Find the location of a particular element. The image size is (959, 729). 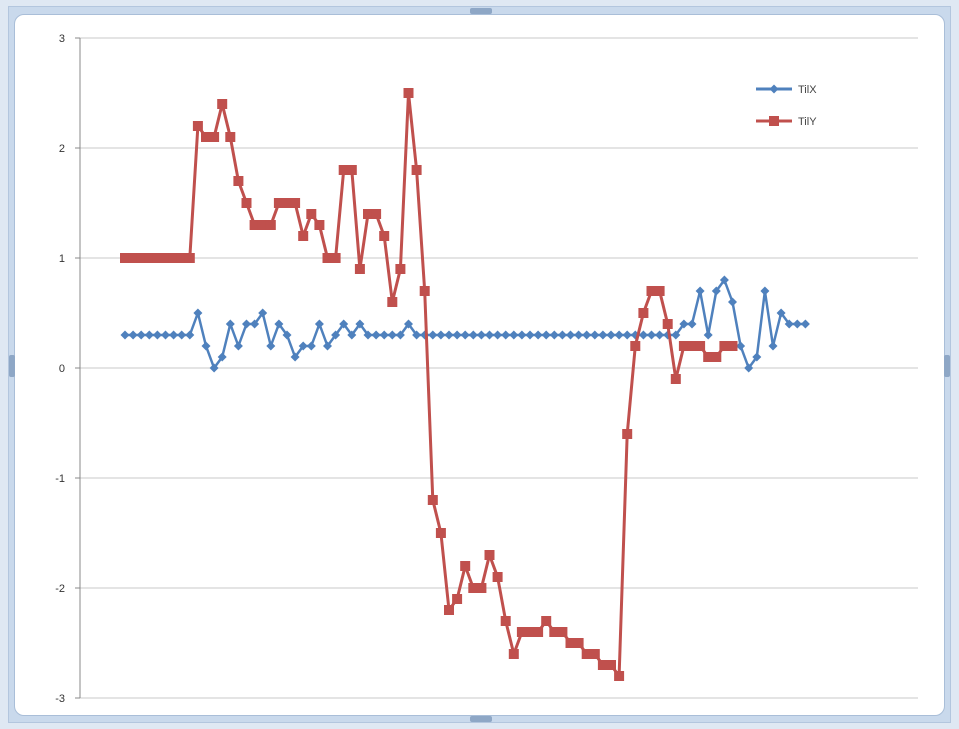

legend-label: TilY is located at coordinates (807, 122).